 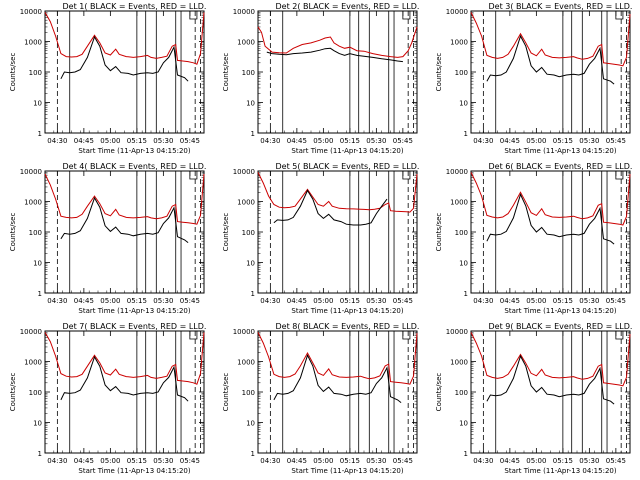 I want to click on chart-title: Det 2( BLACK = Events, RED = LLD., so click(x=348, y=6).